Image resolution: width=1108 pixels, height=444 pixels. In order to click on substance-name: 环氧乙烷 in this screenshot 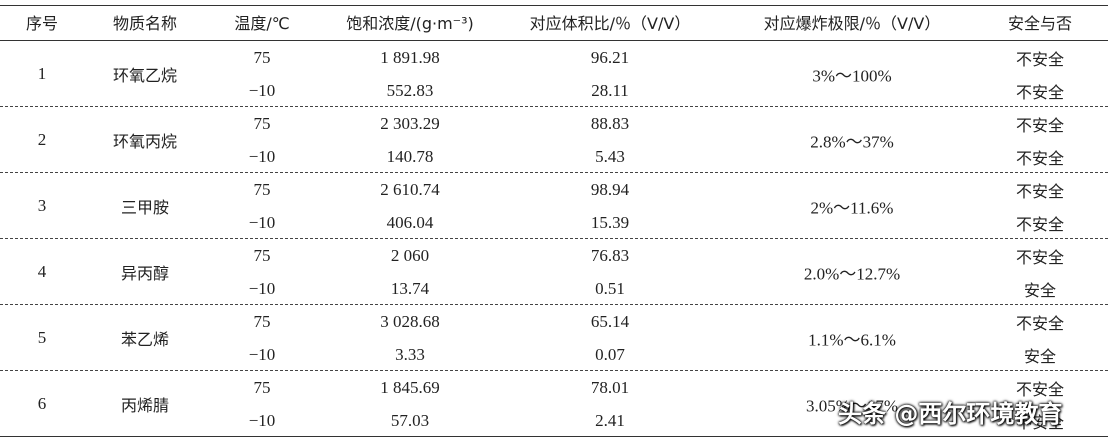, I will do `click(145, 75)`.